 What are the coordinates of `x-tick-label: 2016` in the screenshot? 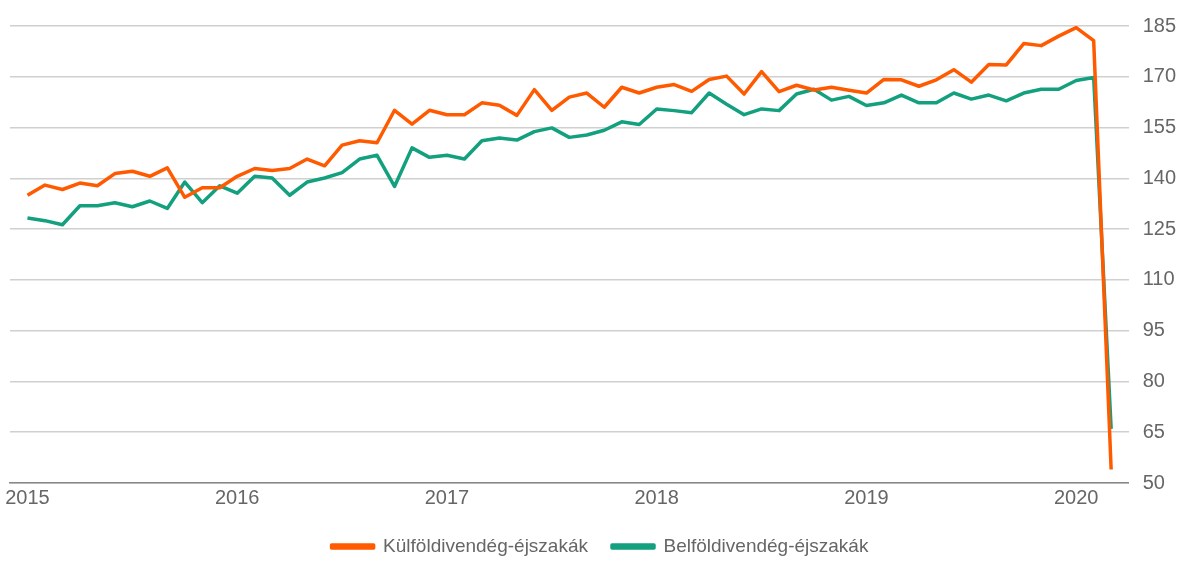 It's located at (237, 496).